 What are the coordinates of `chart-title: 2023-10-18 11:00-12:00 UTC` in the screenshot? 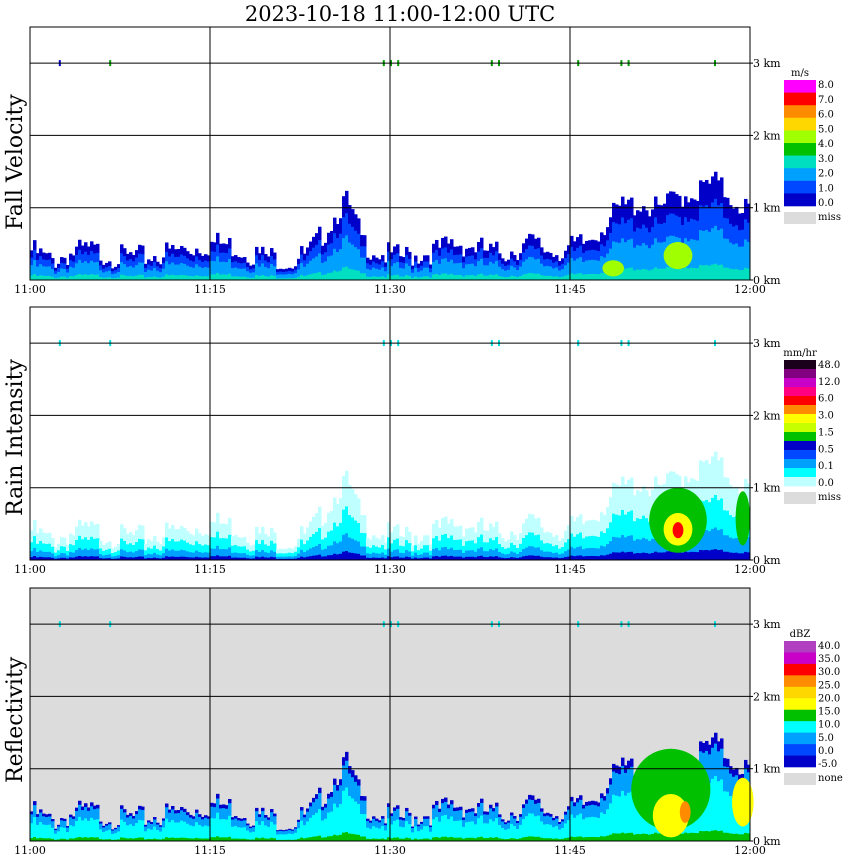 It's located at (400, 14).